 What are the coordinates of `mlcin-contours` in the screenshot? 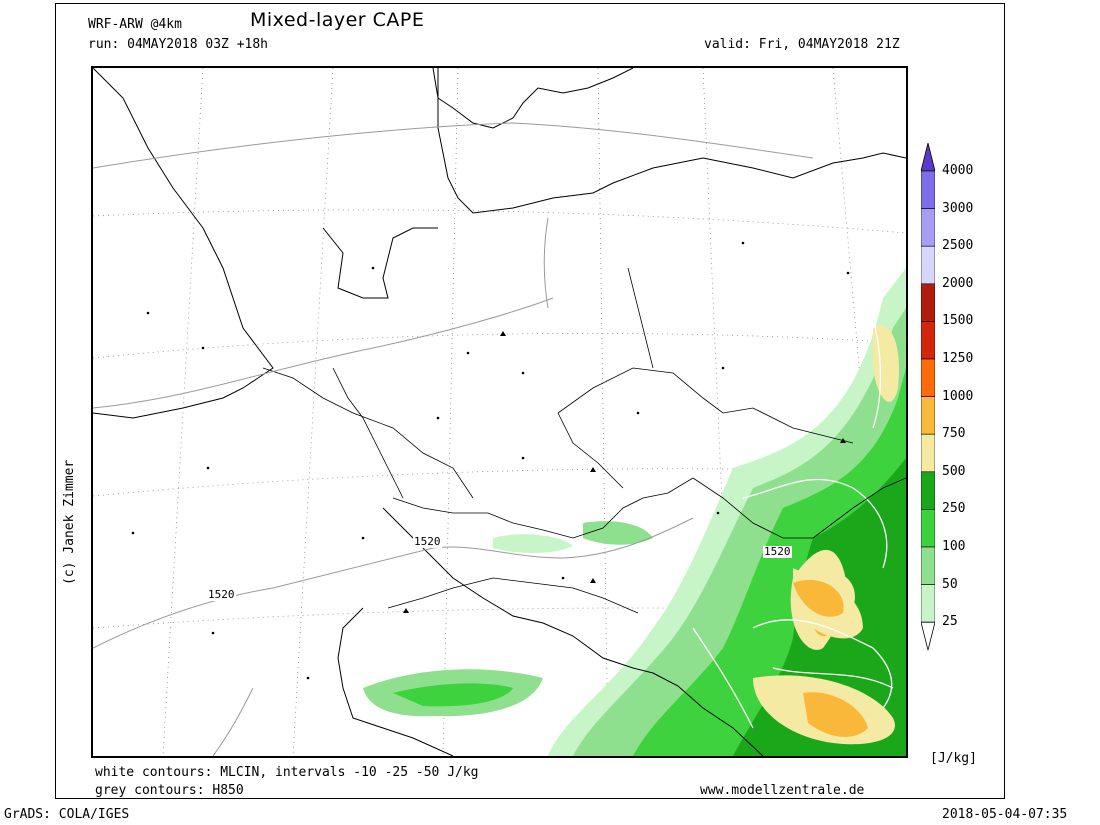 It's located at (793, 523).